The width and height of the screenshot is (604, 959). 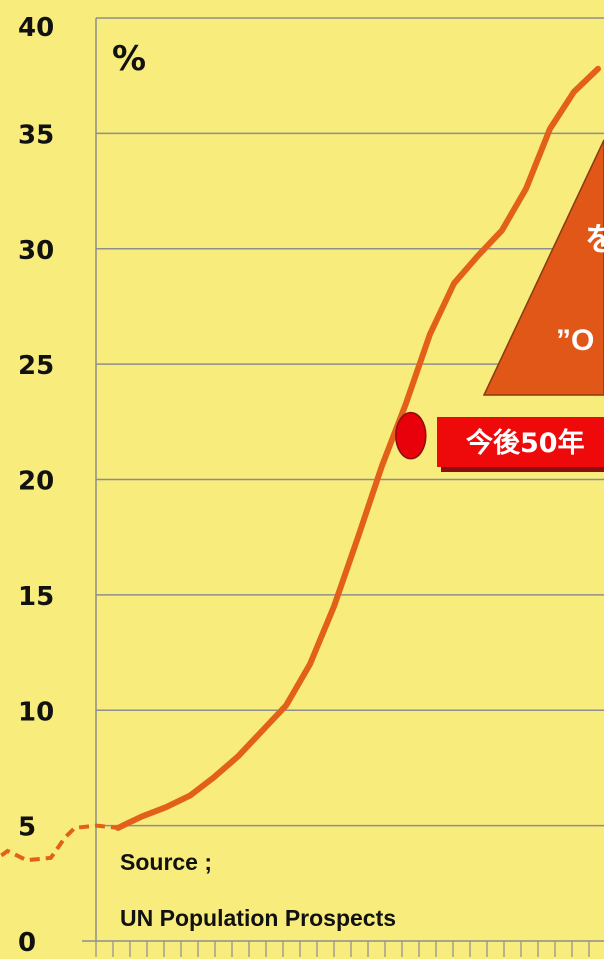 What do you see at coordinates (575, 340) in the screenshot?
I see `triangle-text-2: ”O` at bounding box center [575, 340].